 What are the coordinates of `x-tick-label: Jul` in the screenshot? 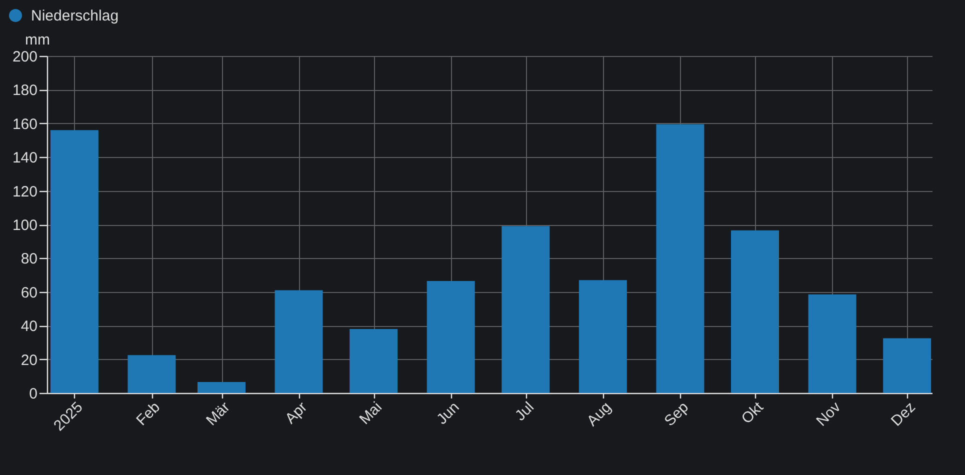 It's located at (525, 411).